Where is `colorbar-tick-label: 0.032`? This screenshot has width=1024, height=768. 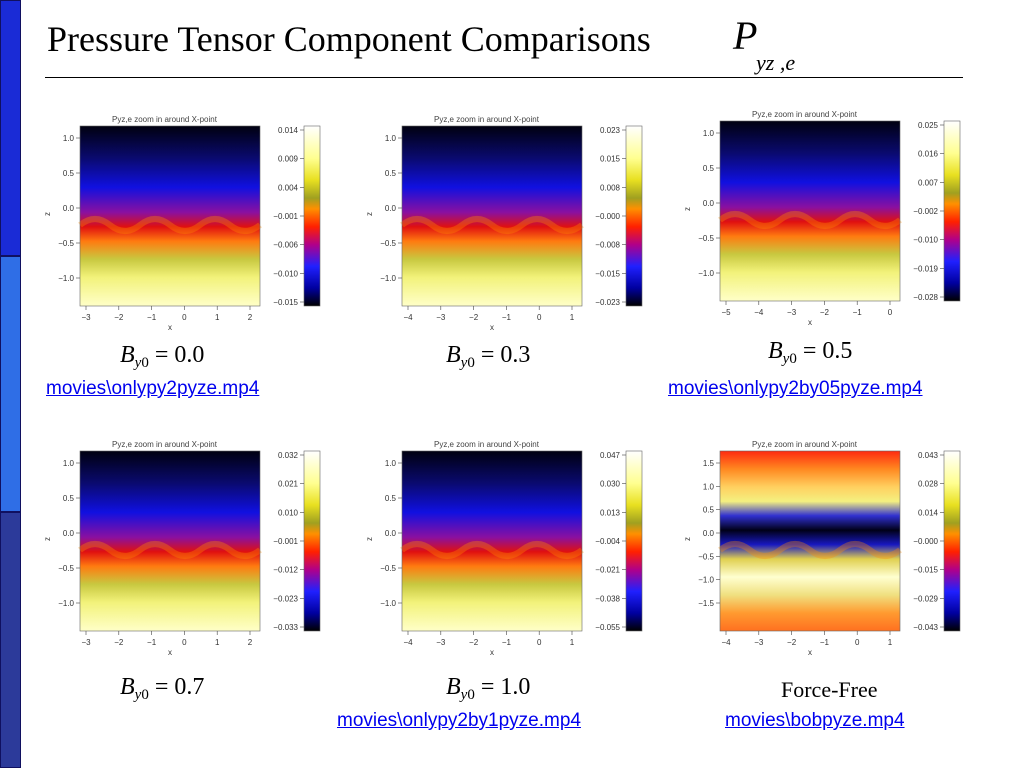 colorbar-tick-label: 0.032 is located at coordinates (288, 455).